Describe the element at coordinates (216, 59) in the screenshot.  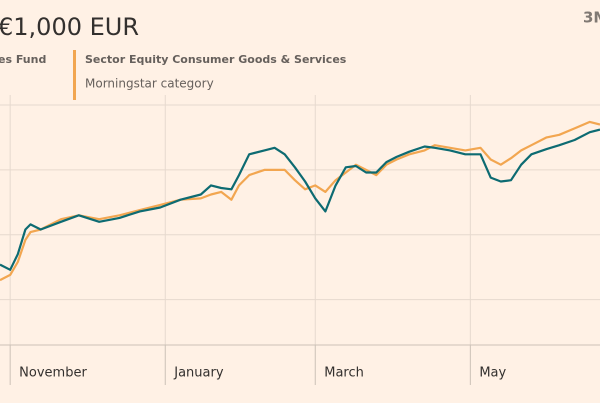
I see `legend-label: Sector Equity Consumer Goods & Services` at that location.